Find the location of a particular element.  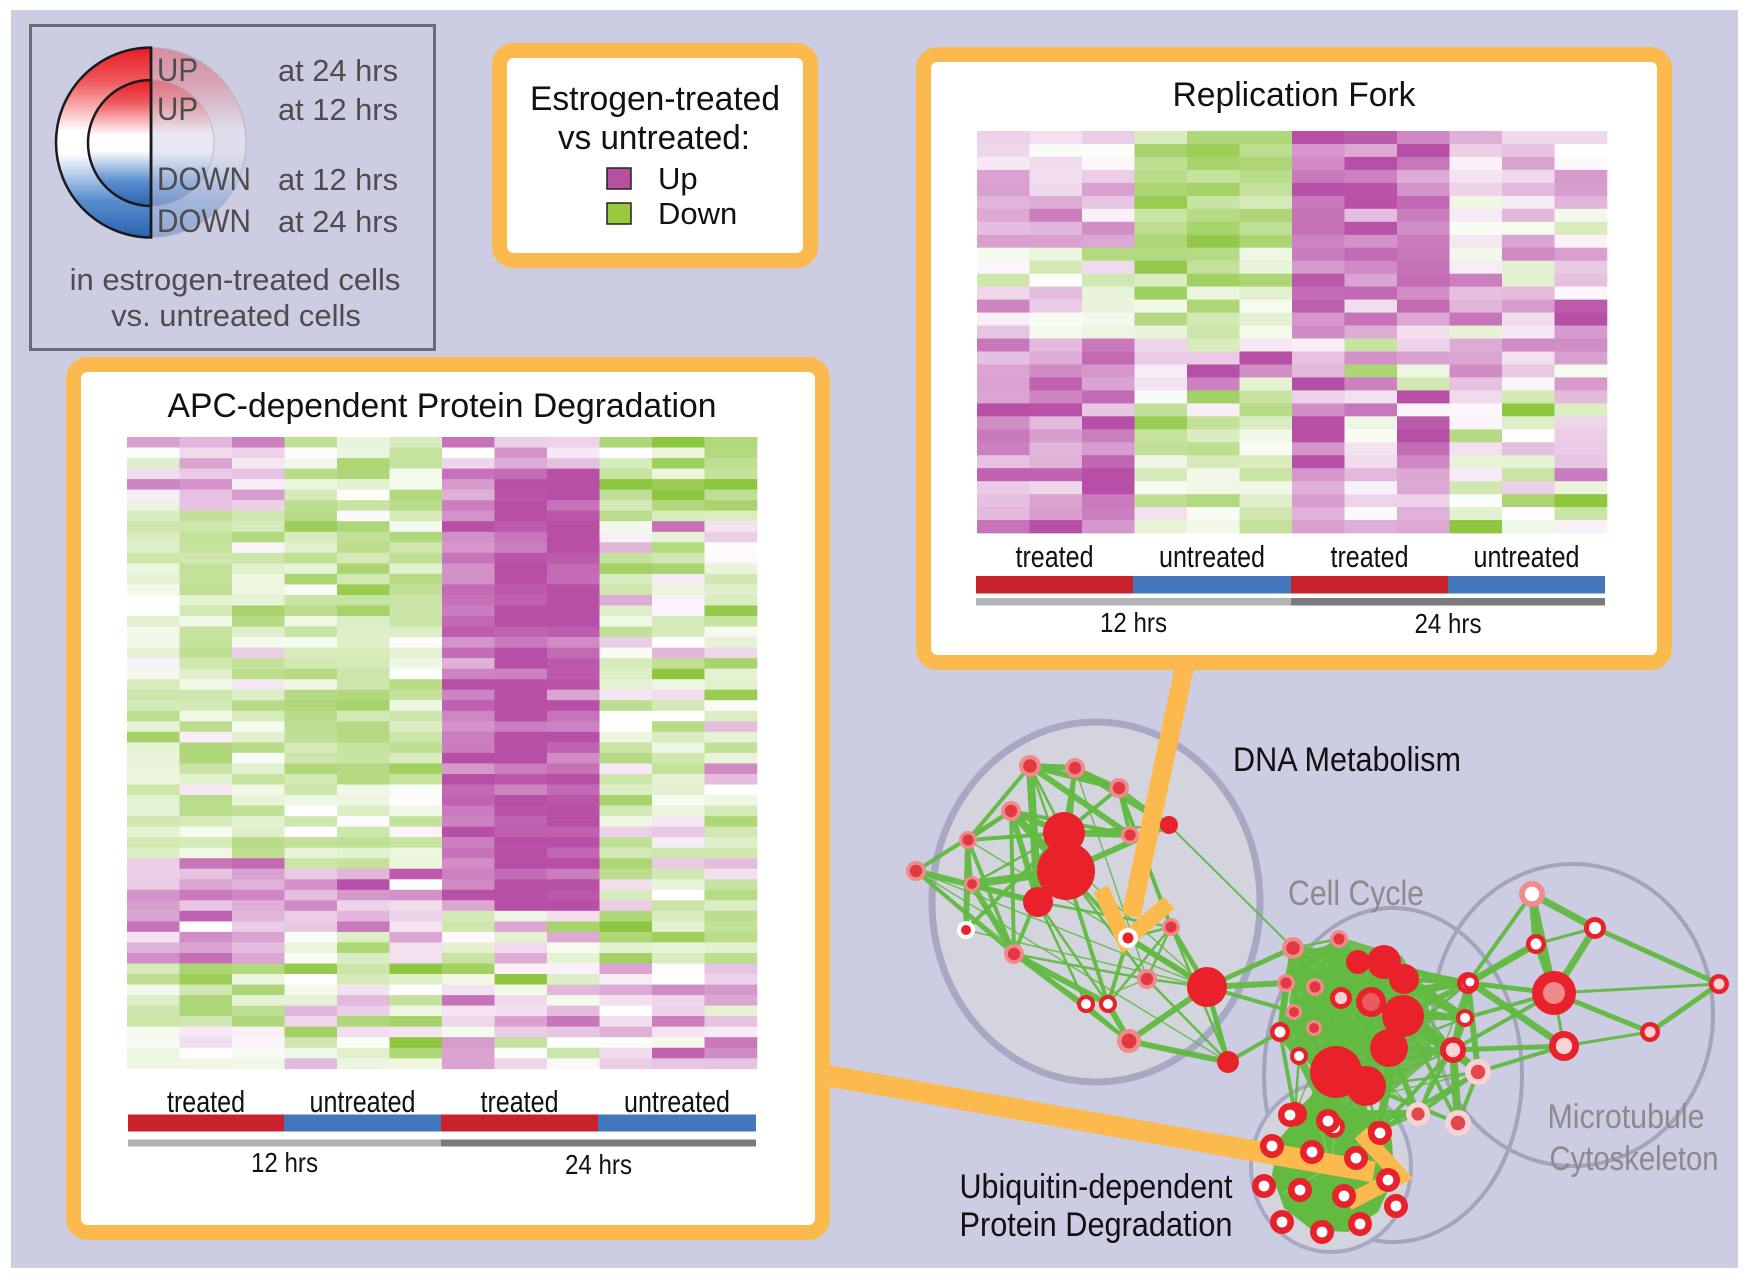

svg-text: Ubiquitin-dependent is located at coordinates (1096, 1187).